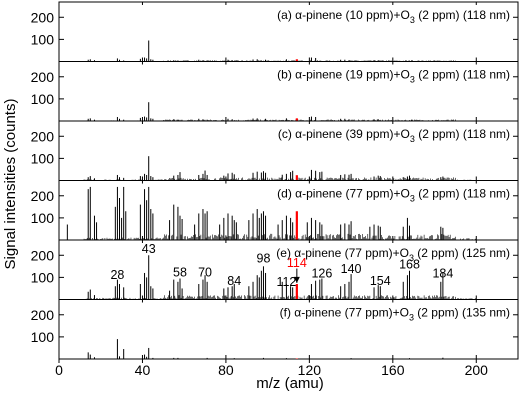 This screenshot has height=400, width=522. I want to click on x-tick-label: 40, so click(143, 370).